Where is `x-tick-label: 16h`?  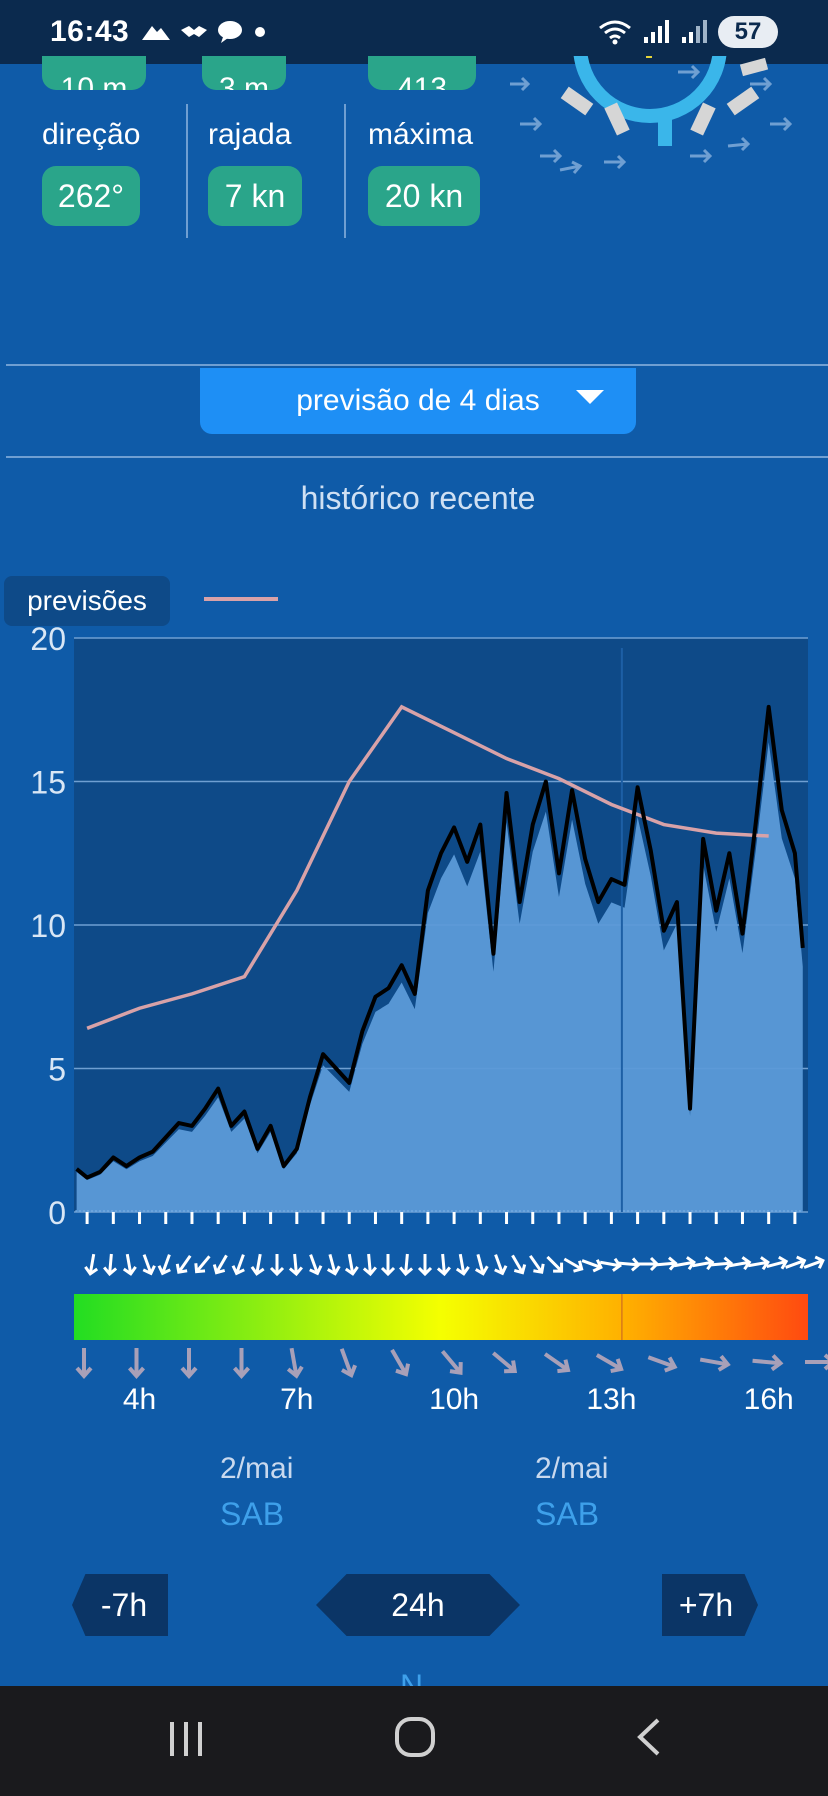
x-tick-label: 16h is located at coordinates (768, 1399).